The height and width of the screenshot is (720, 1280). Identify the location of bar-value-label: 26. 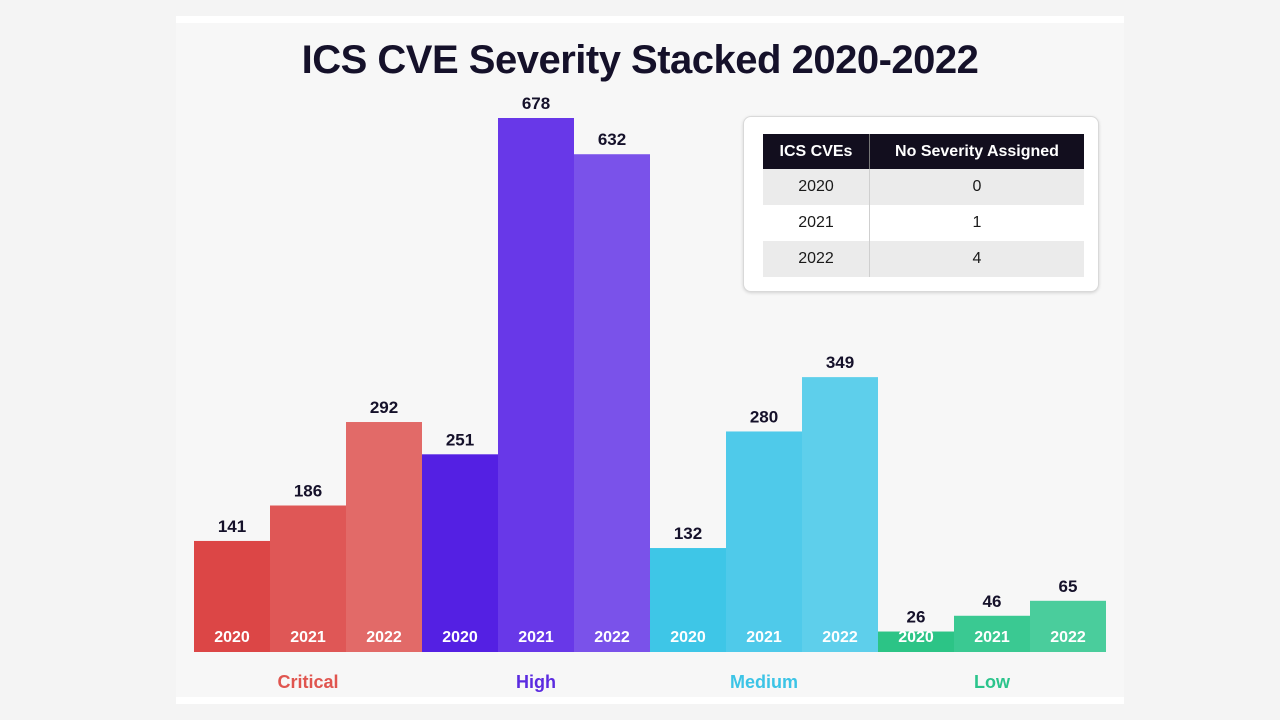
(916, 617).